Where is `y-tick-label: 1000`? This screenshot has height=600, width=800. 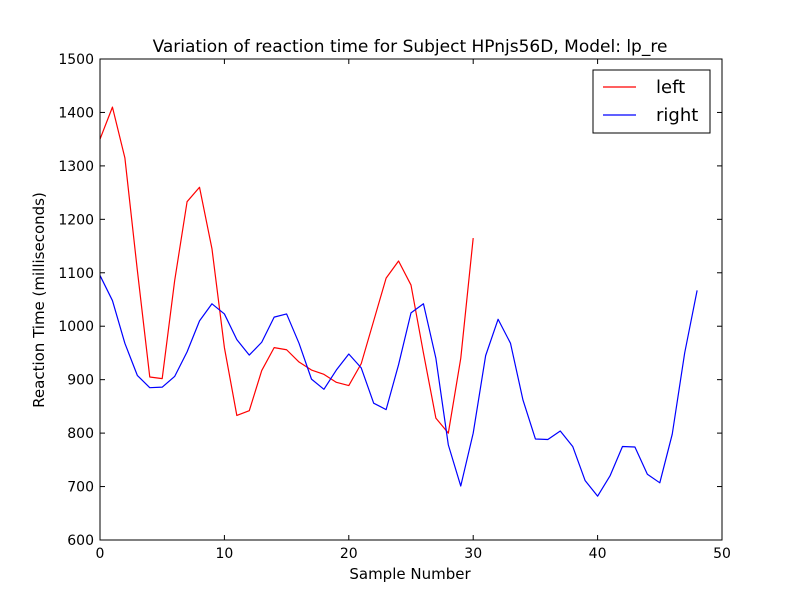 y-tick-label: 1000 is located at coordinates (76, 327).